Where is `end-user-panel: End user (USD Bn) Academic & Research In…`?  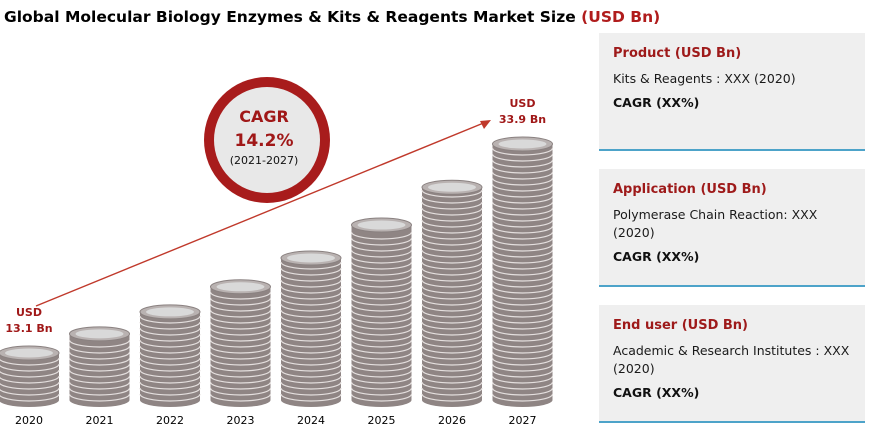
end-user-panel: End user (USD Bn) Academic & Research In… is located at coordinates (732, 364).